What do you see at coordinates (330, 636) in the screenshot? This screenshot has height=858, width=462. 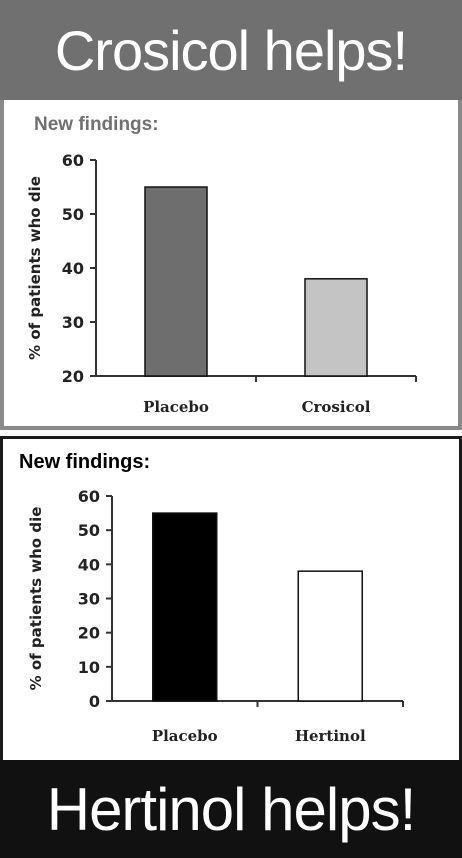 I see `bar-hertinol` at bounding box center [330, 636].